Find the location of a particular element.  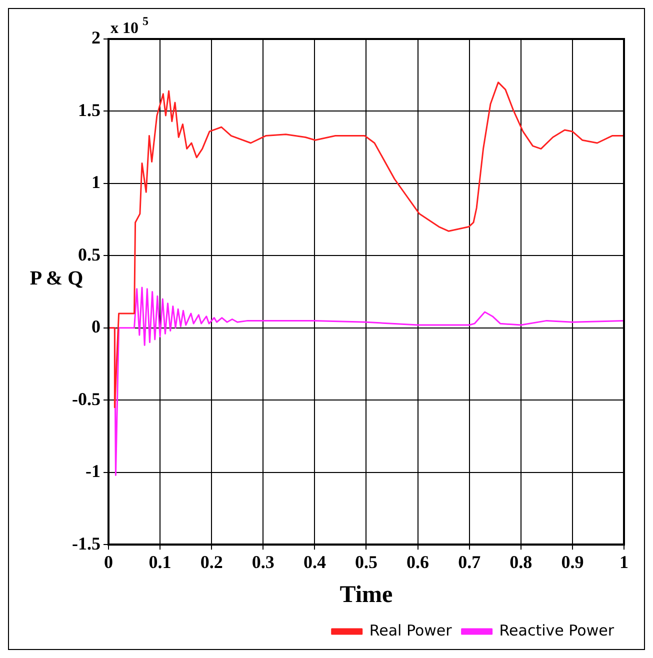

x-tick-label: 0.2 is located at coordinates (211, 562).